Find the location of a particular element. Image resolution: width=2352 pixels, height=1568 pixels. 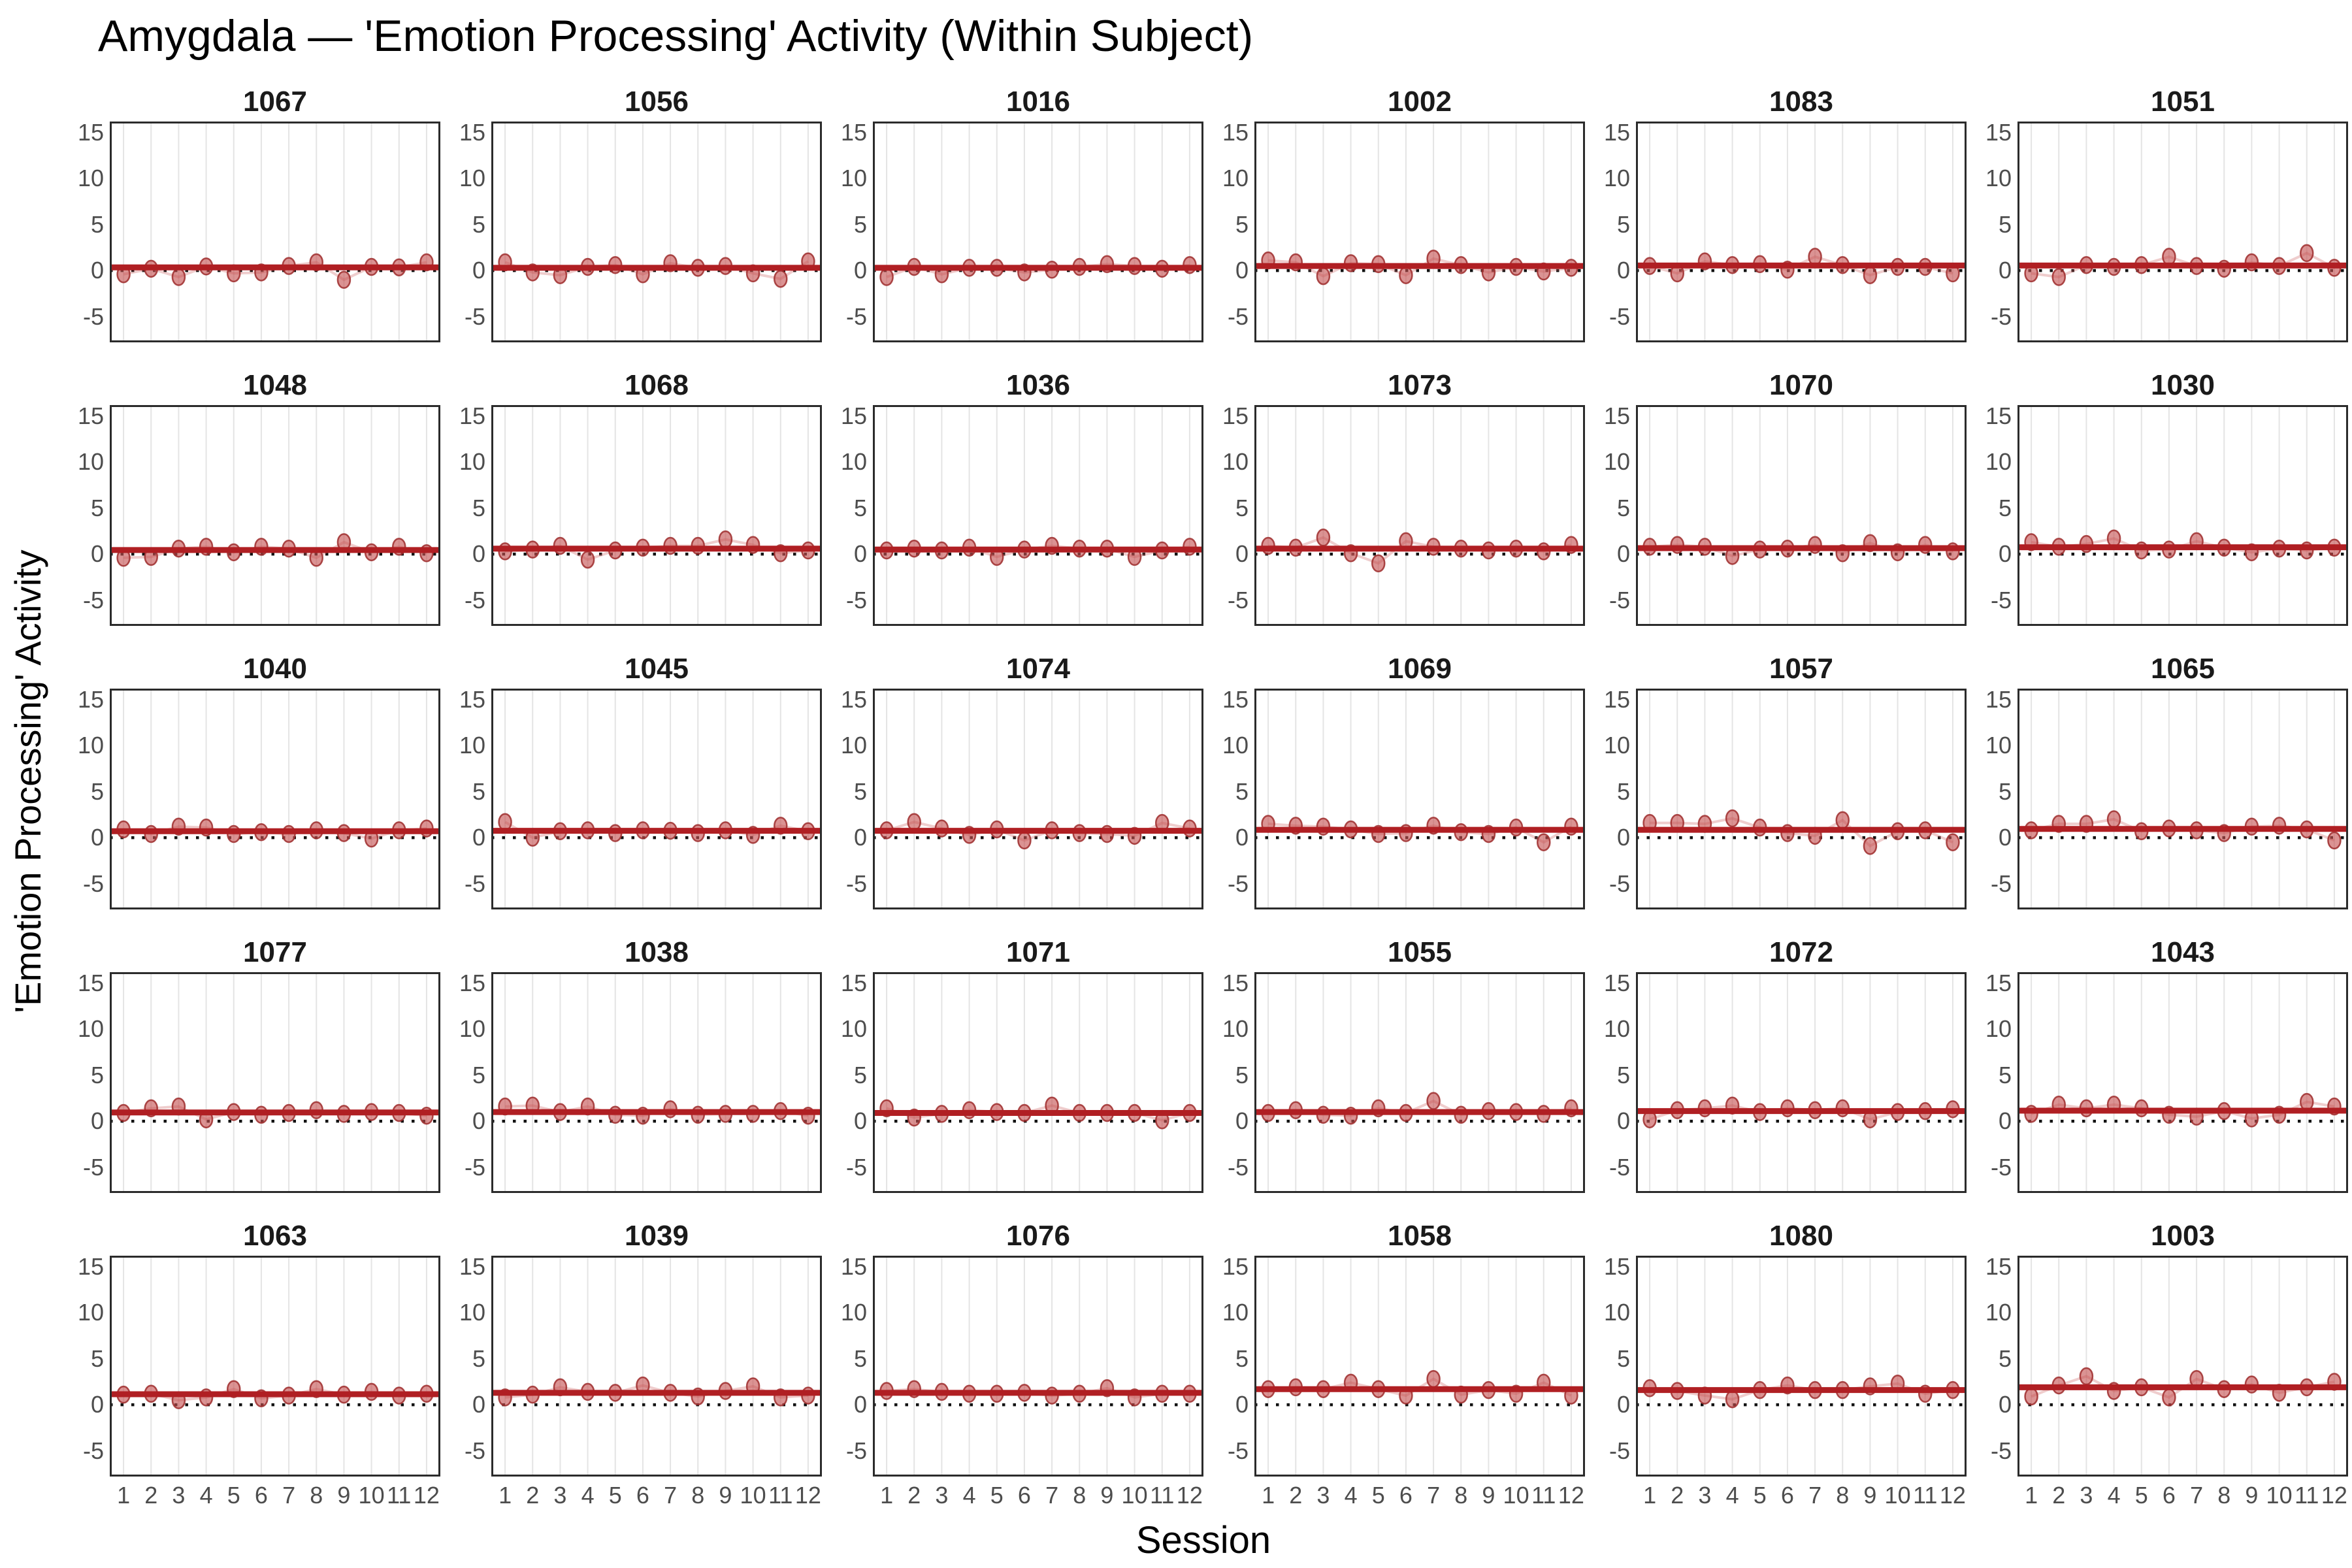

facet-panel-1056: 1056 15 10 5 0 -5 is located at coordinates (631, 213).